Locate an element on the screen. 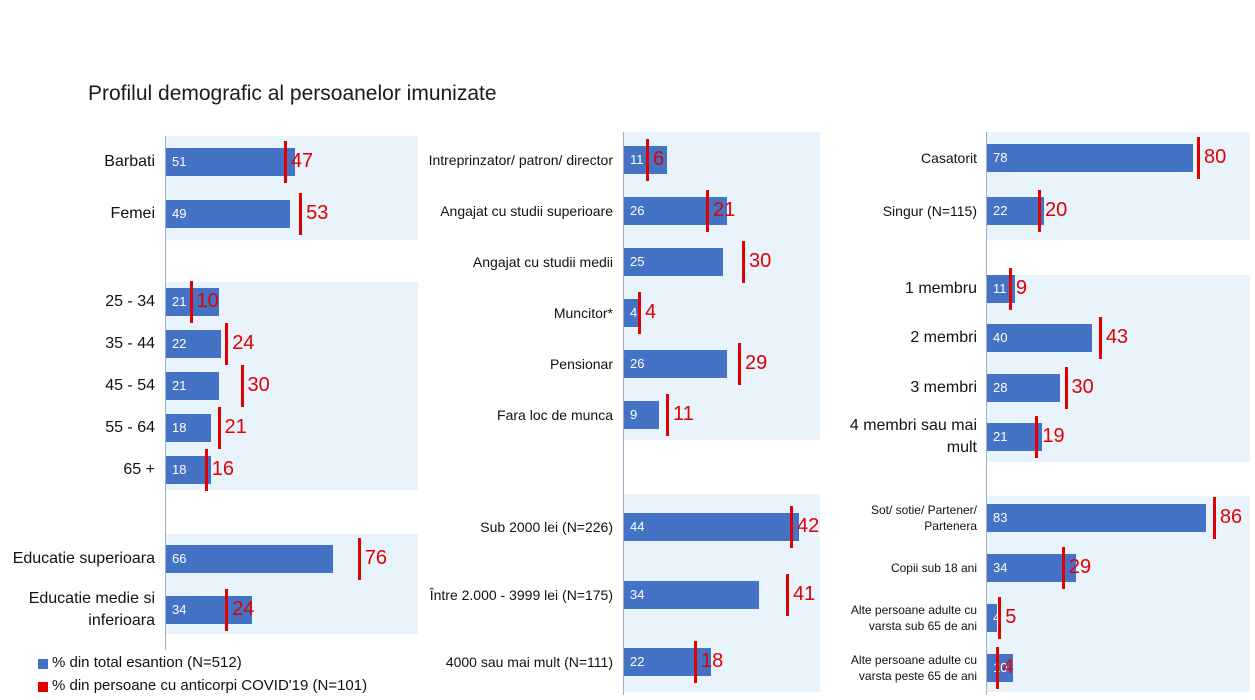 Image resolution: width=1255 pixels, height=700 pixels. legend-label-total: % din total esantion (N=512) is located at coordinates (147, 662).